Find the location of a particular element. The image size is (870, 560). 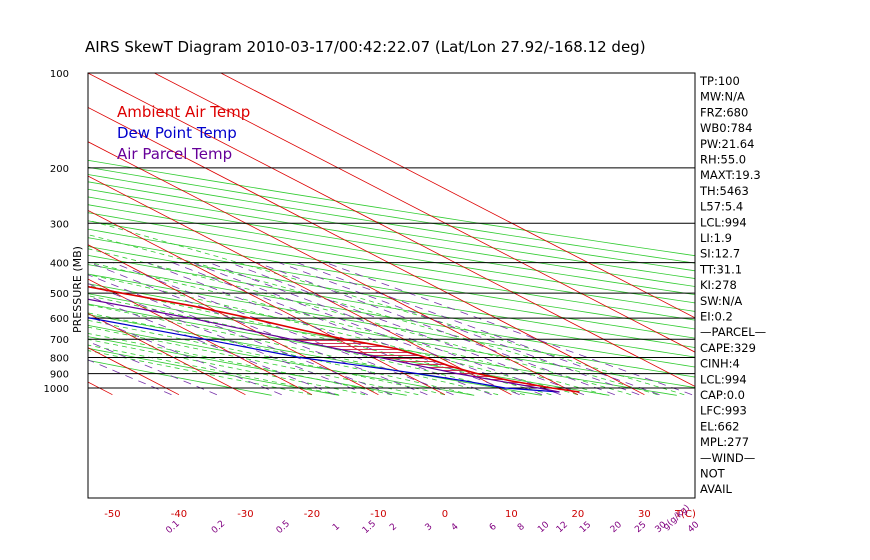

mixing-ratio-tick-label: 10 is located at coordinates (543, 527).